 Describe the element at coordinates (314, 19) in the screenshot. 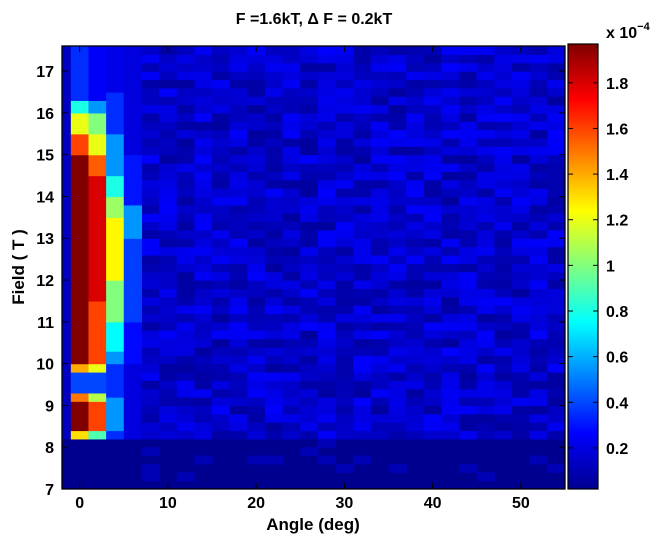

I see `chart-title: F =1.6kT, Δ F = 0.2kT` at that location.